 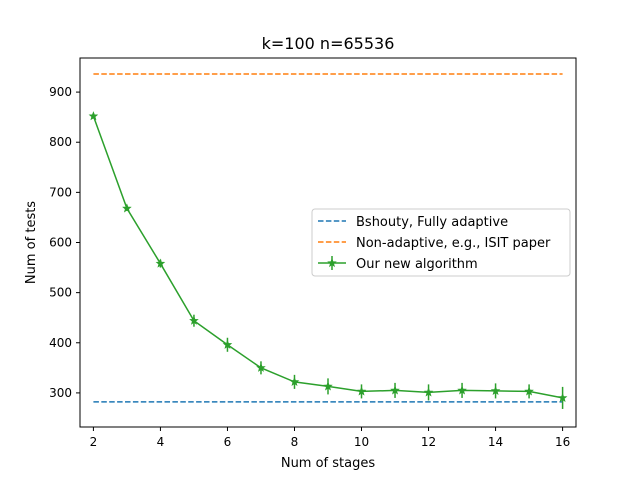 What do you see at coordinates (417, 264) in the screenshot?
I see `legend-label: Our new algorithm` at bounding box center [417, 264].